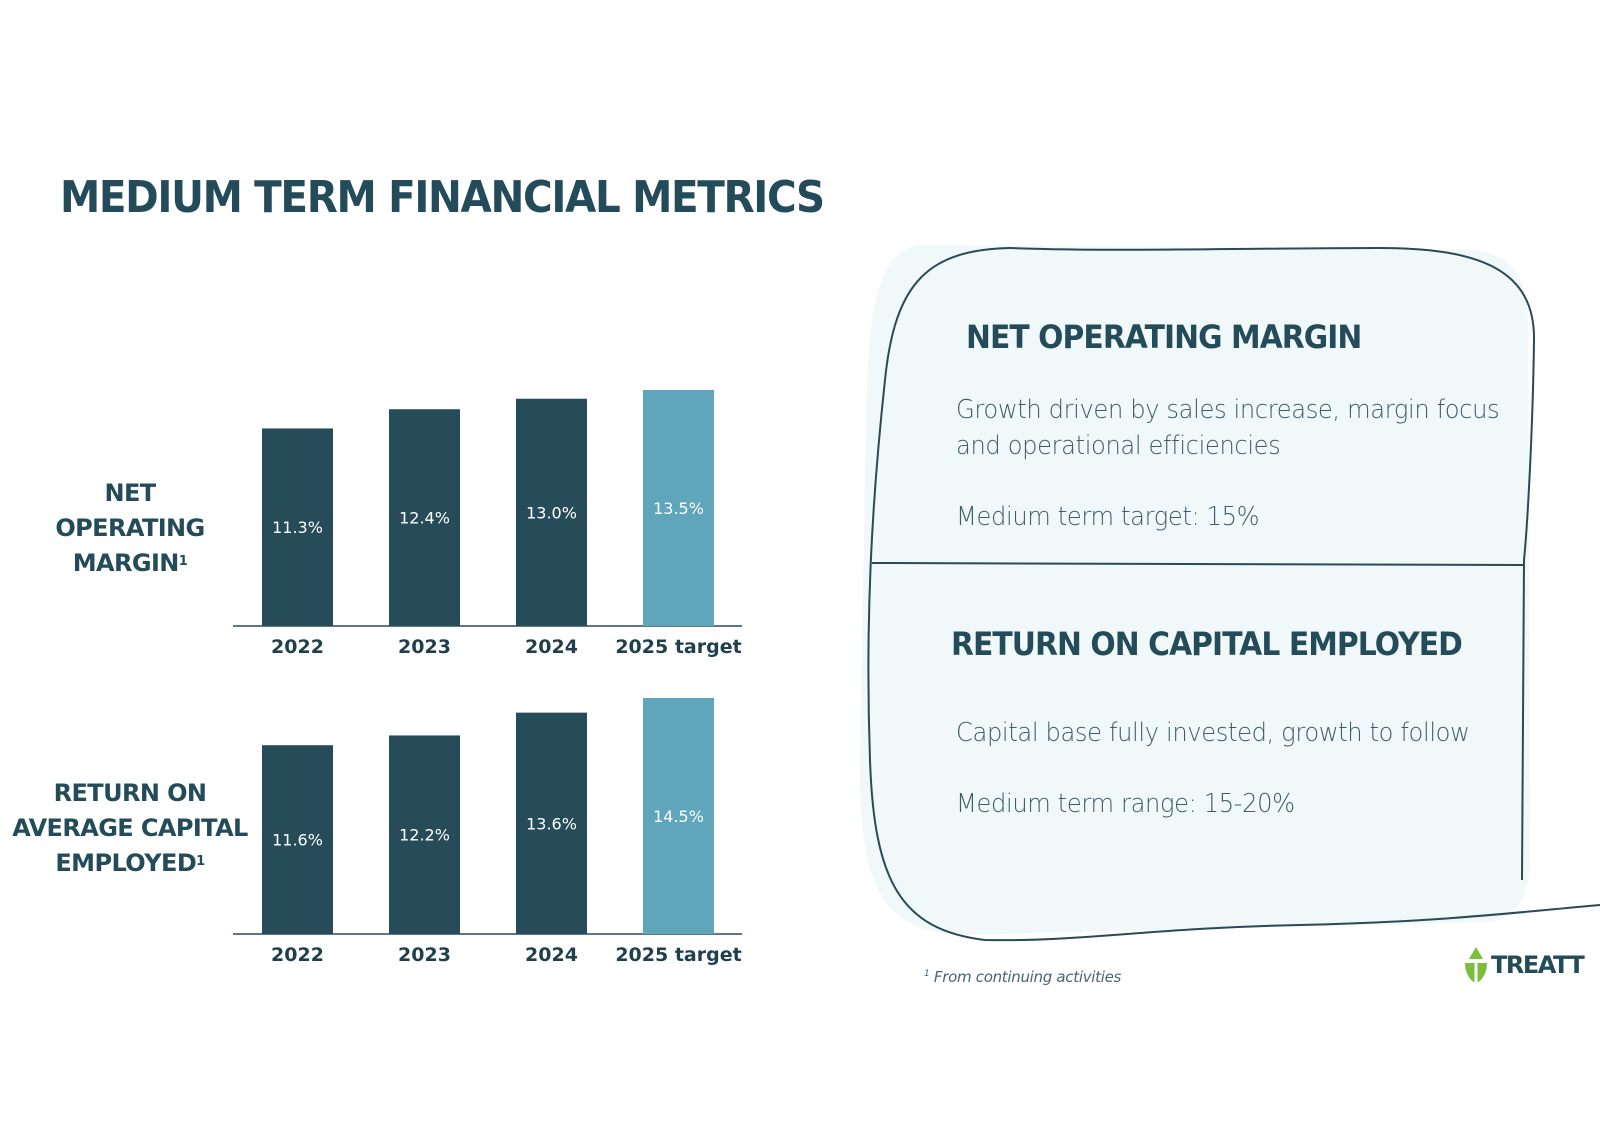 The height and width of the screenshot is (1131, 1600). I want to click on section2-range: Medium term range: 15-20%, so click(1125, 804).